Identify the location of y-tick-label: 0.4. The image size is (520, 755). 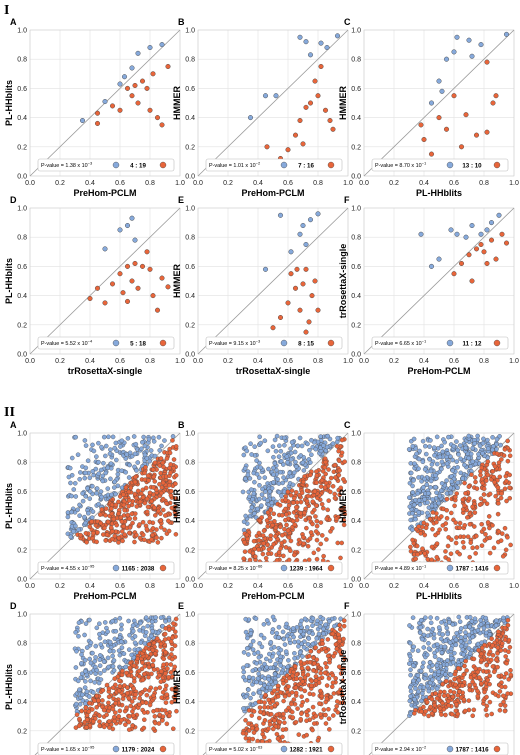
(356, 521).